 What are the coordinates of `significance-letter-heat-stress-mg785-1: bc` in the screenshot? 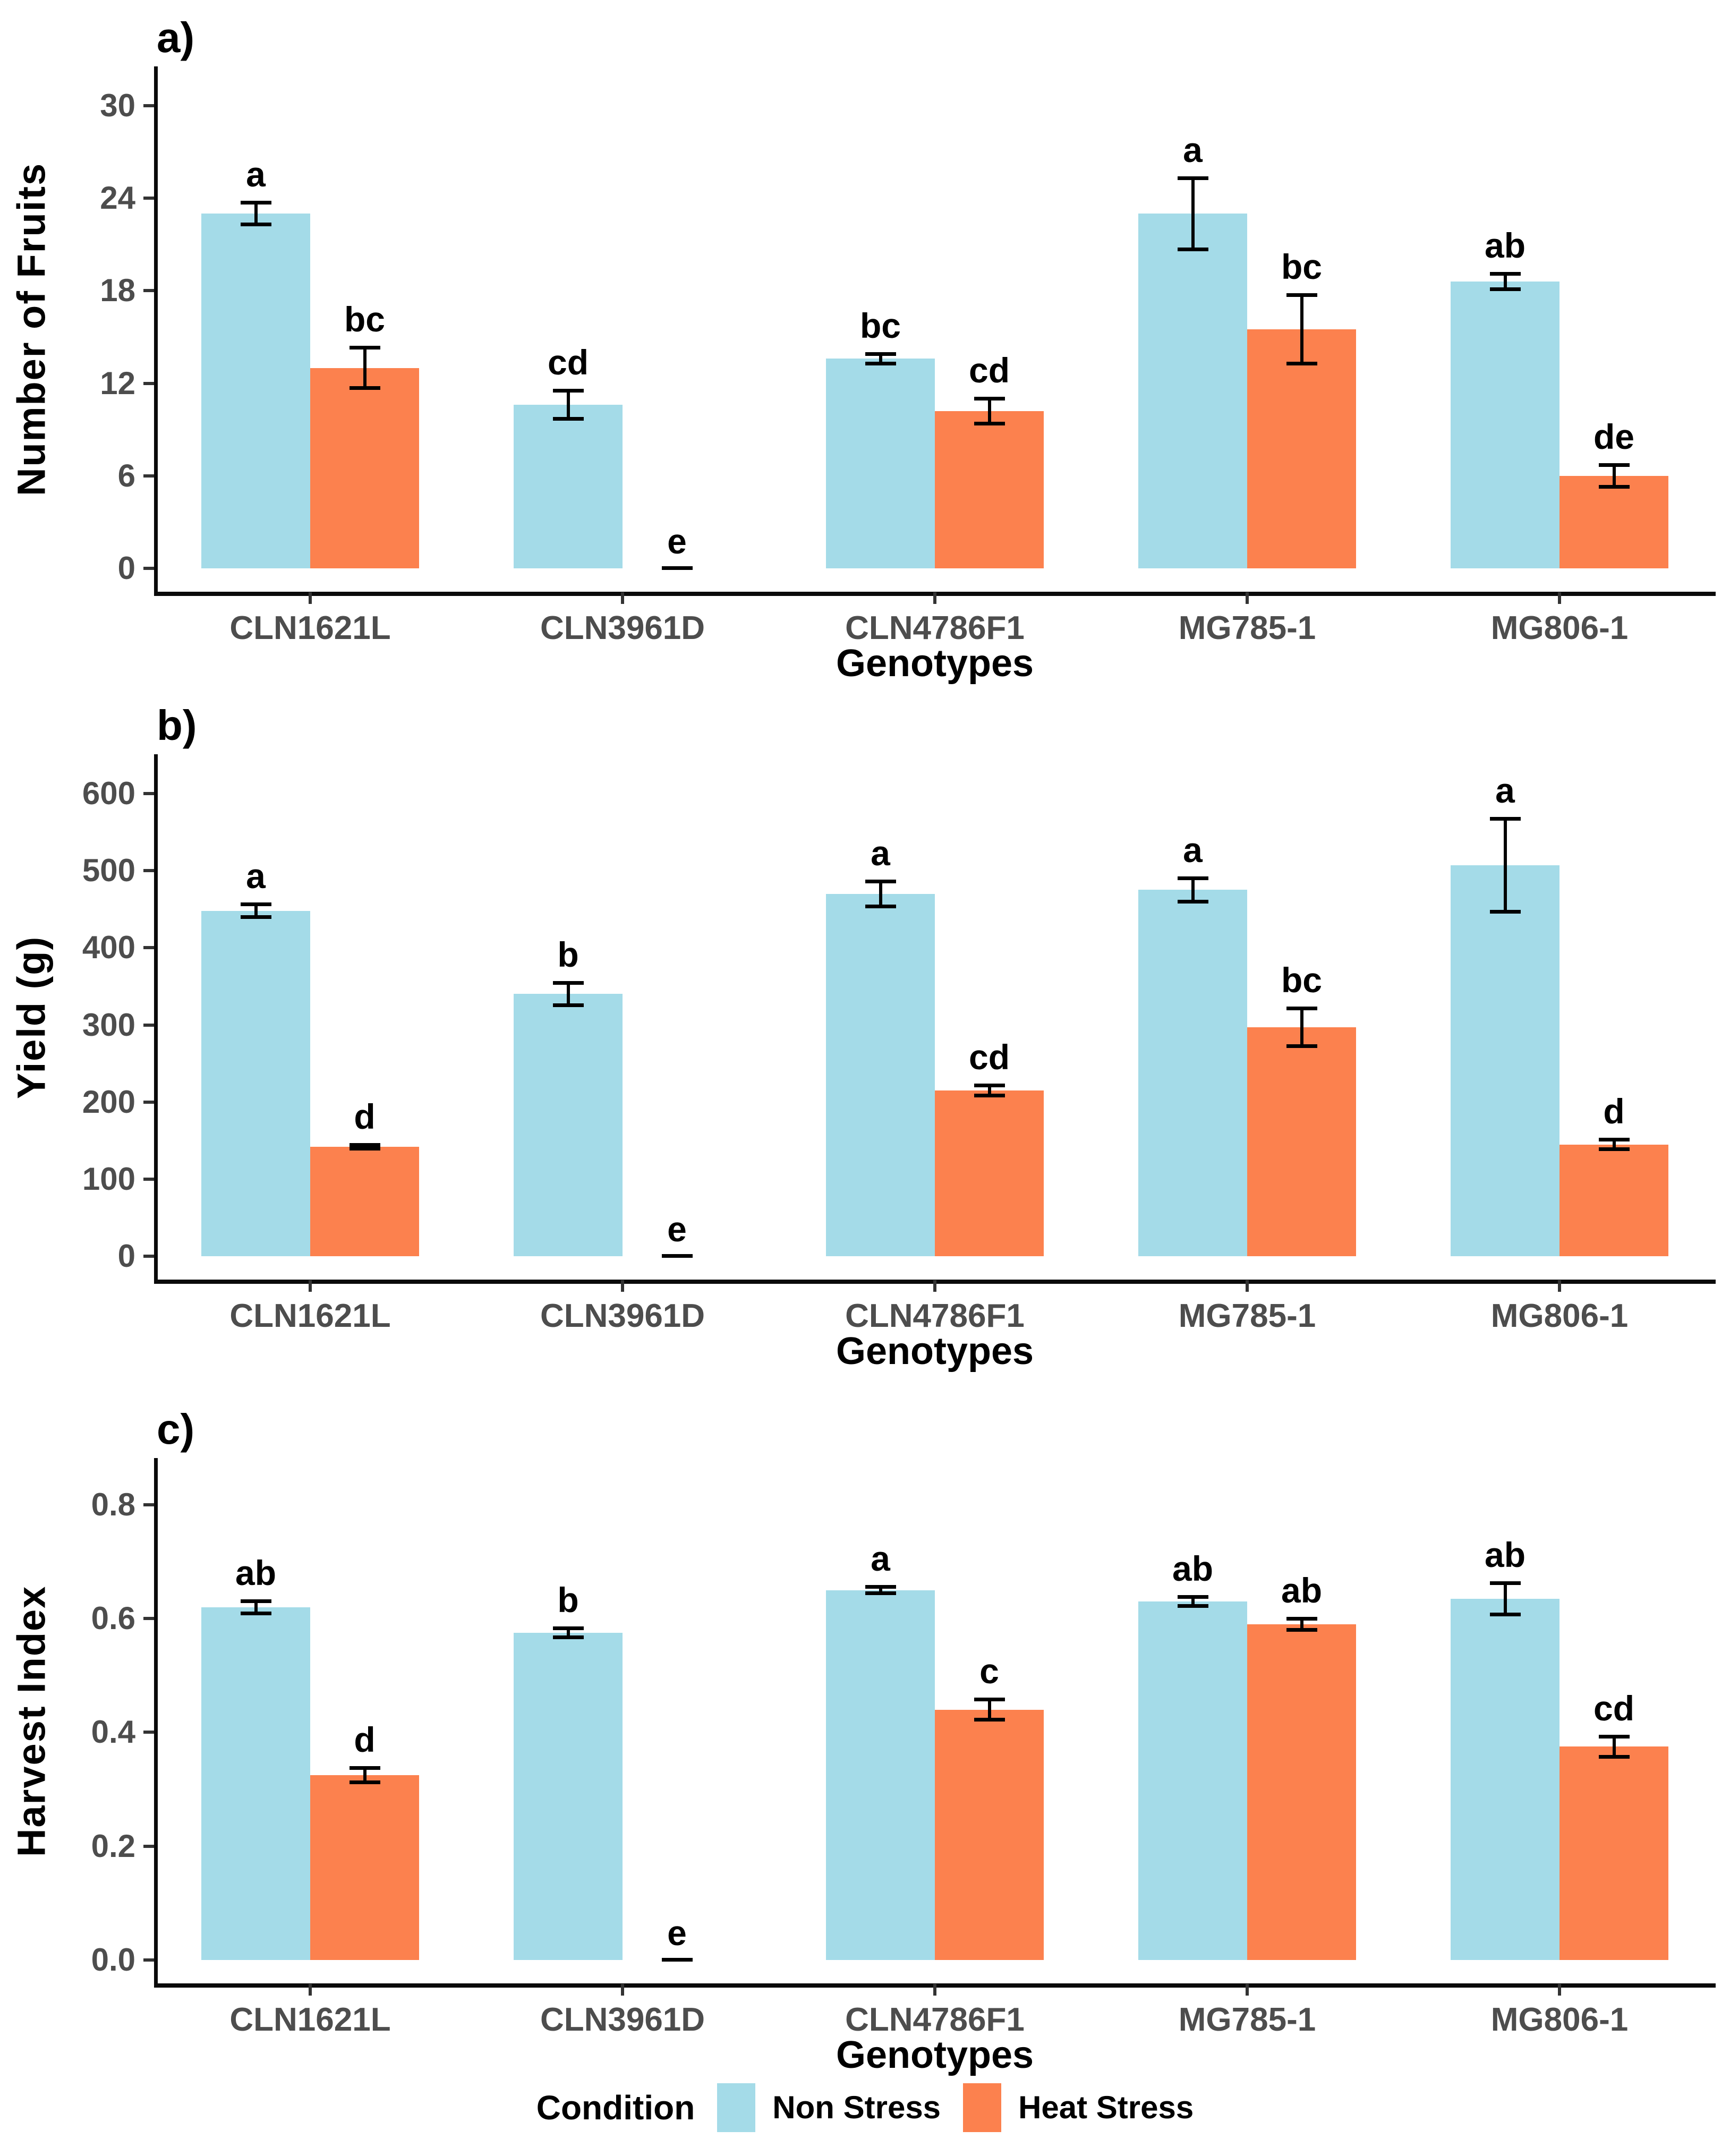 It's located at (1302, 980).